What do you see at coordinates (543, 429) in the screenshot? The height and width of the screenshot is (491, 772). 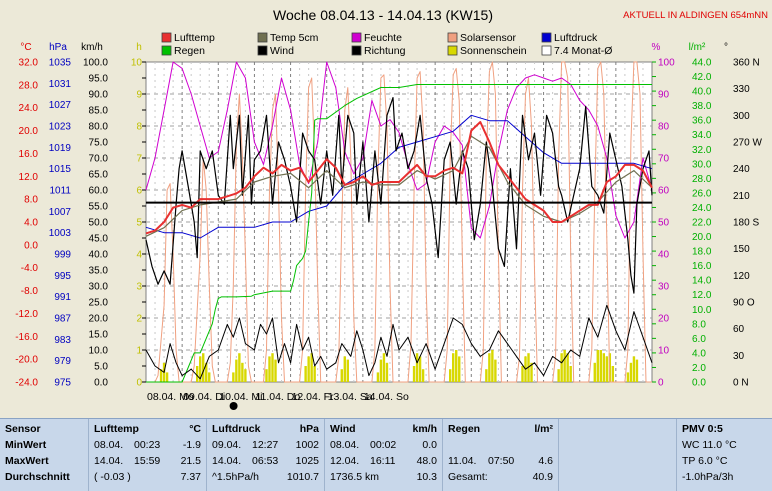 I see `regen-unit: l/m²` at bounding box center [543, 429].